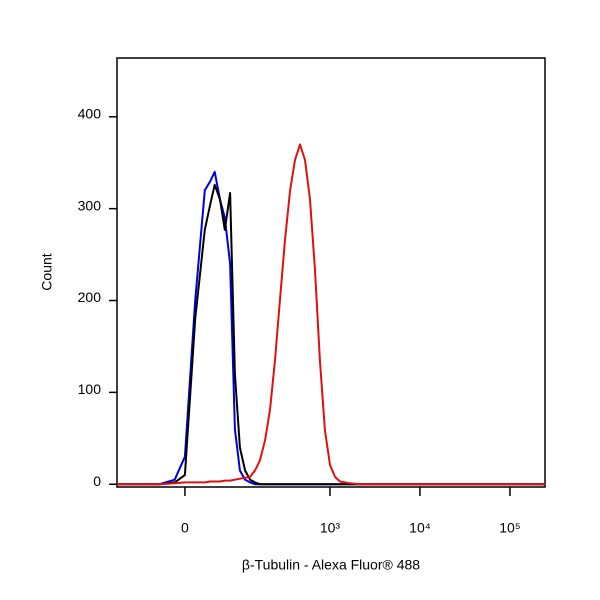 The height and width of the screenshot is (600, 600). What do you see at coordinates (90, 297) in the screenshot?
I see `y-tick-label: 200` at bounding box center [90, 297].